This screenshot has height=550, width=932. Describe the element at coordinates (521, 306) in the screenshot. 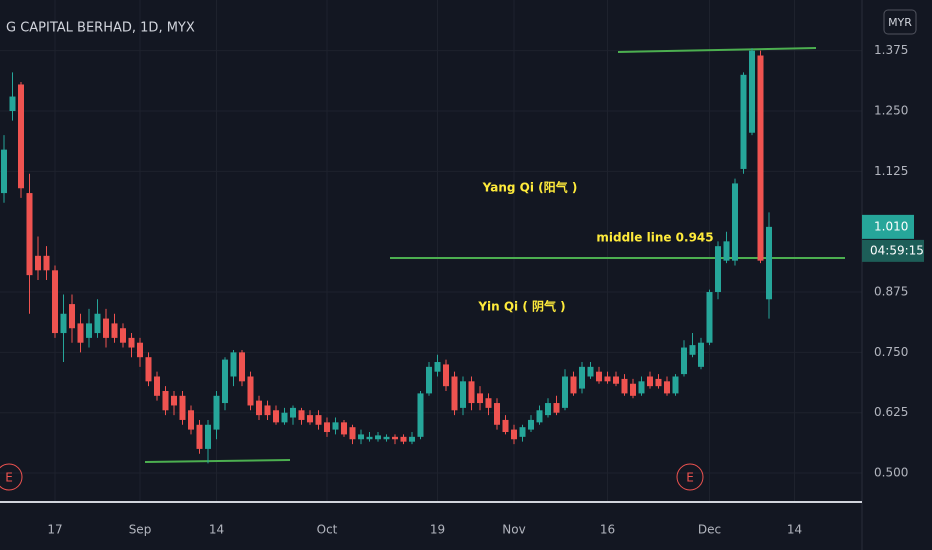

I see `annotation: Yin Qi ( 阴气 )` at that location.